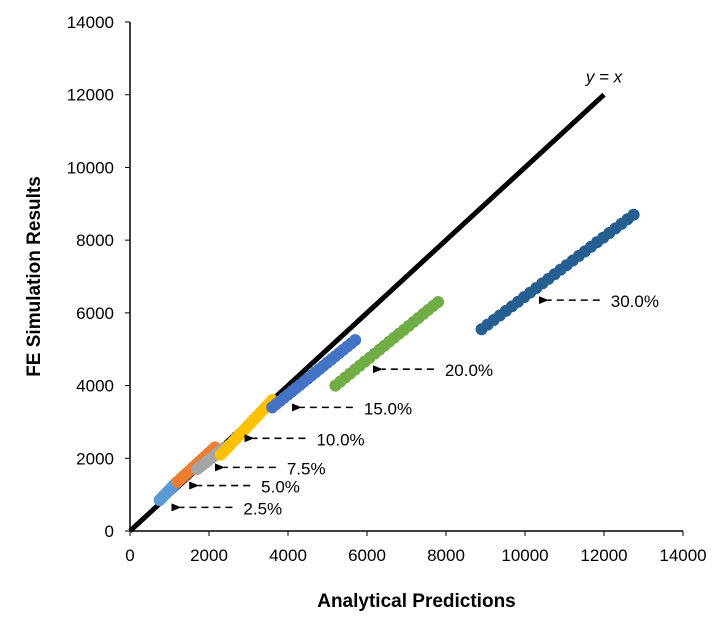 This screenshot has width=720, height=619. What do you see at coordinates (34, 276) in the screenshot?
I see `y-axis-title: FE Simulation Results` at bounding box center [34, 276].